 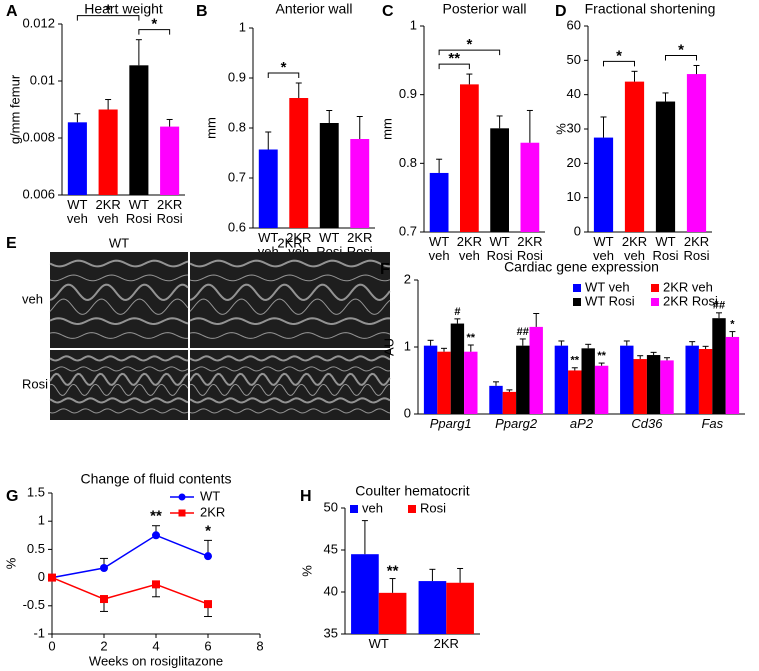 I want to click on x-tick-label: Fas, so click(x=712, y=424).